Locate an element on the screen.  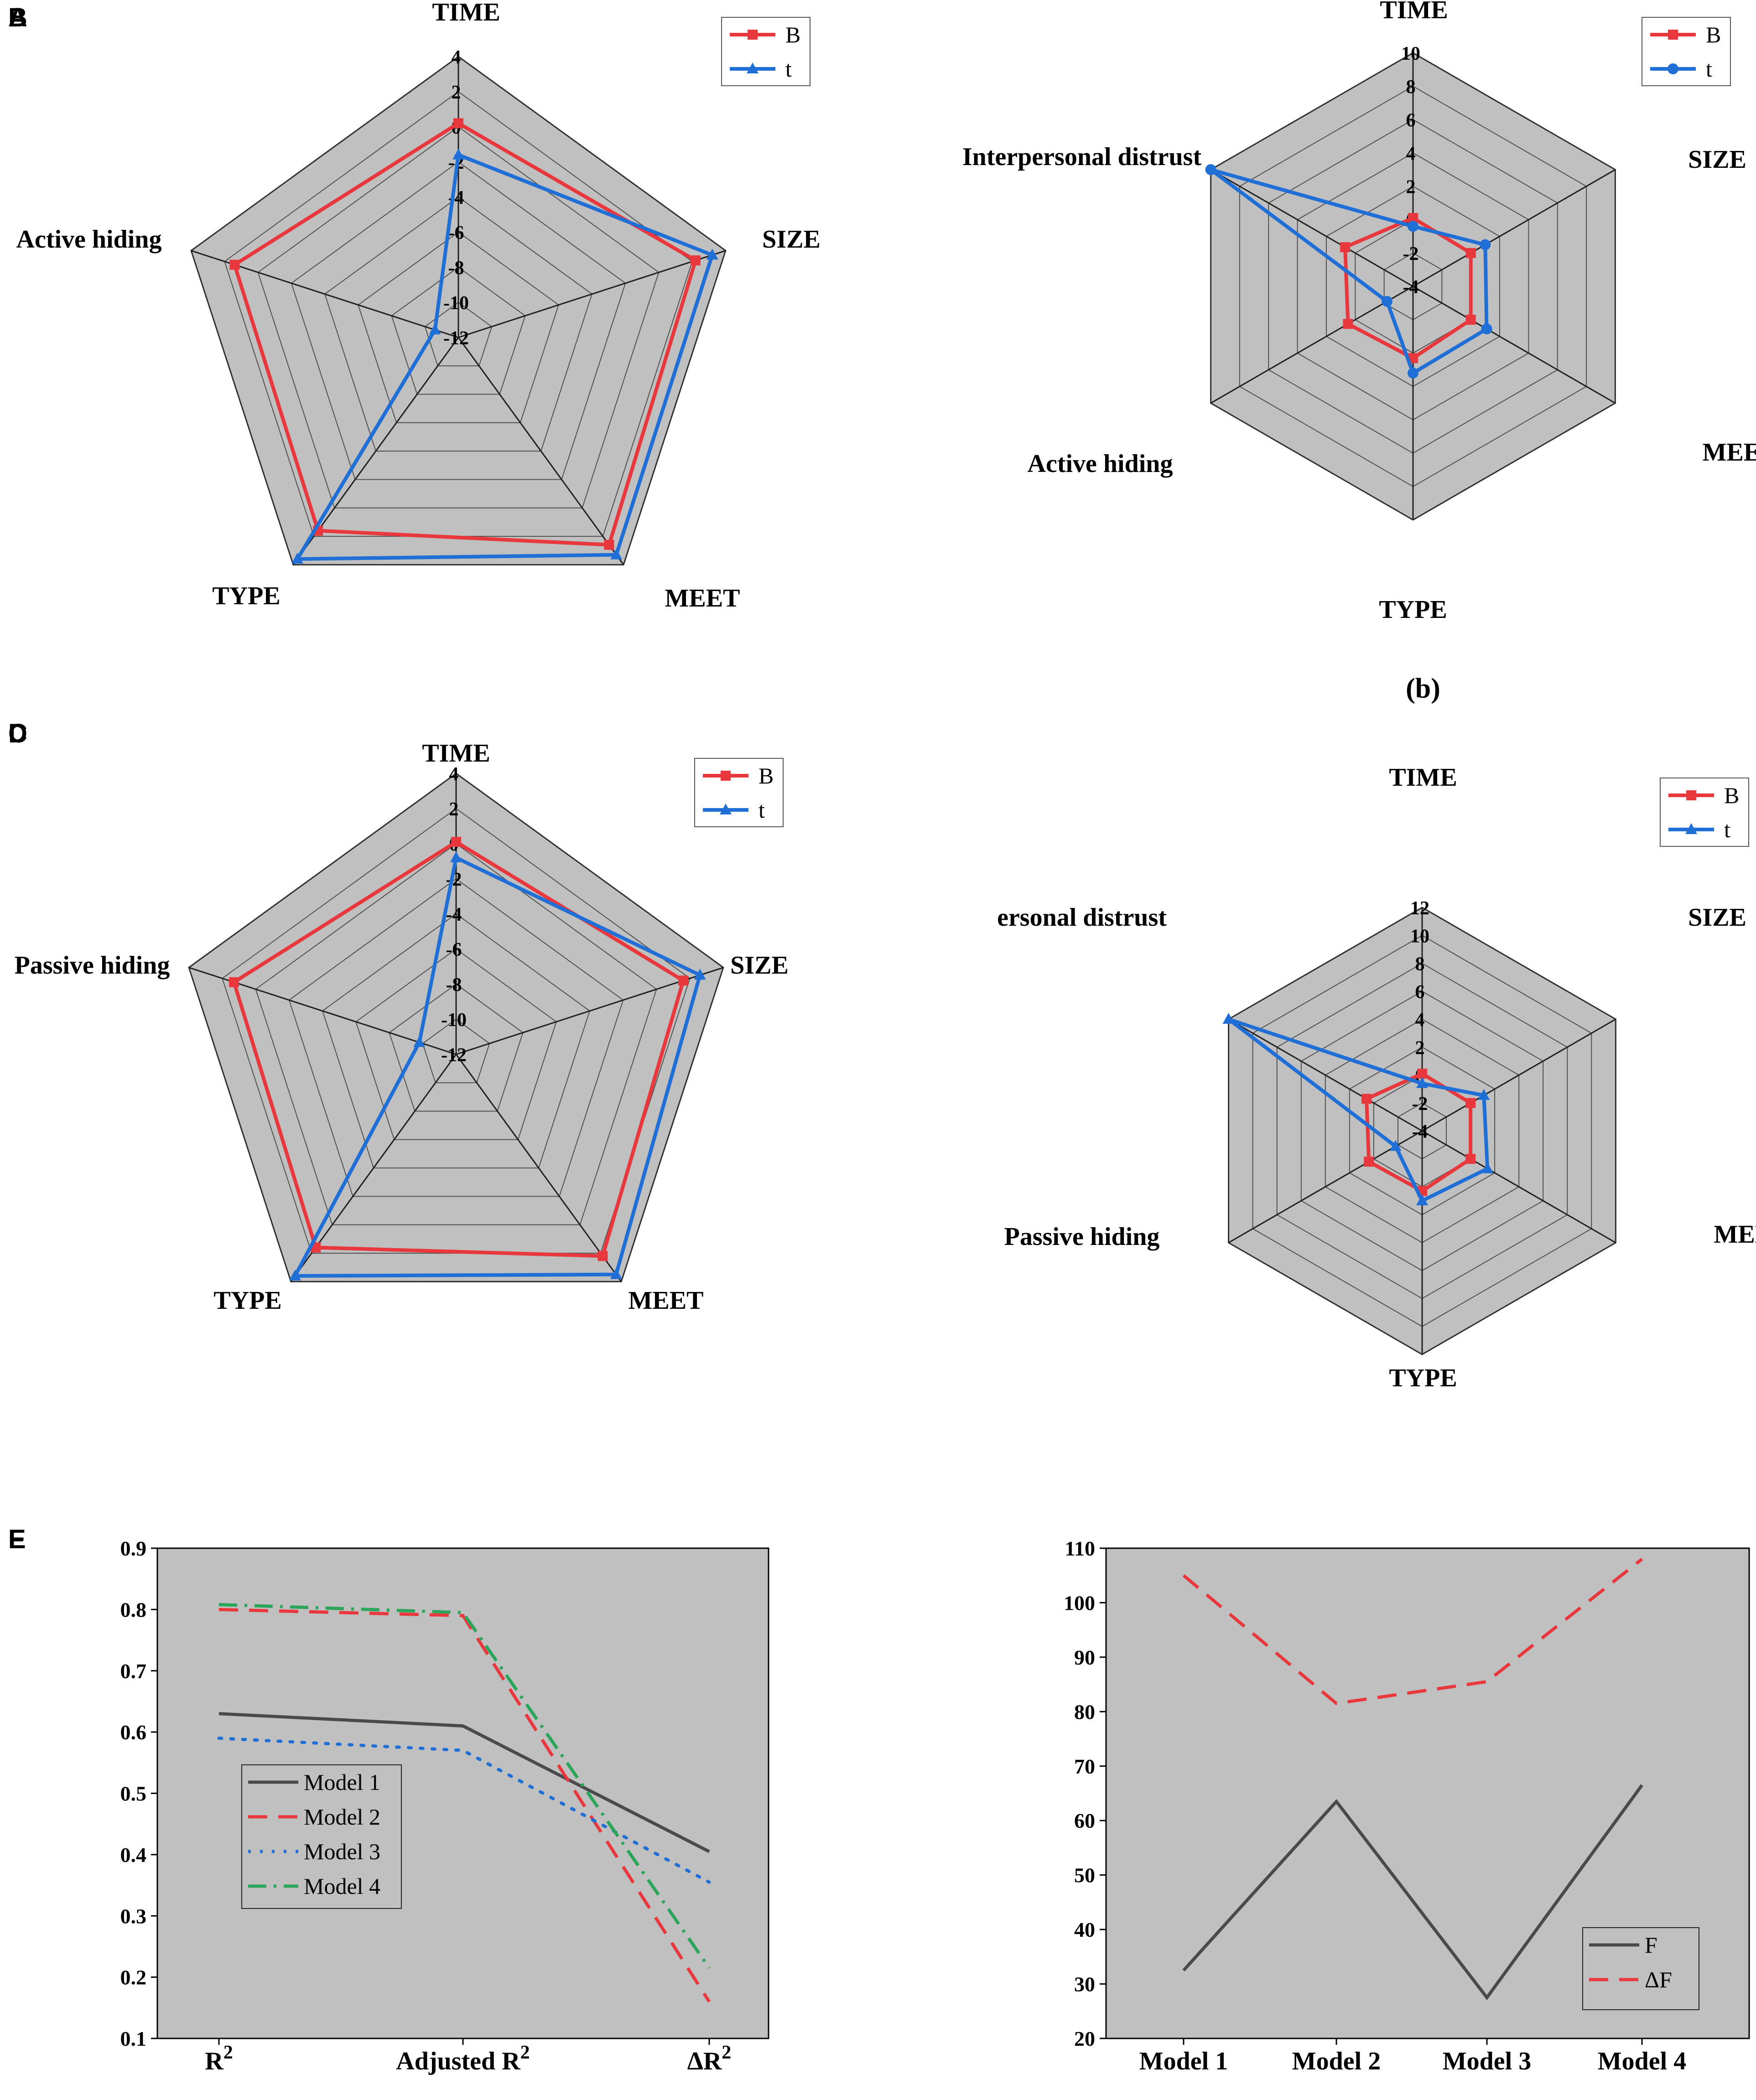
x-tick-label-base: R is located at coordinates (214, 2061).